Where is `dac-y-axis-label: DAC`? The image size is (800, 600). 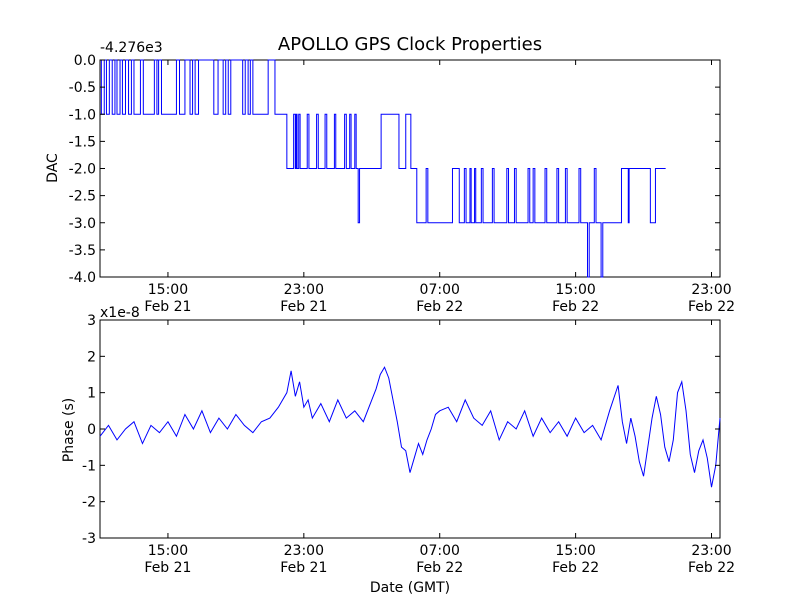
dac-y-axis-label: DAC is located at coordinates (53, 168).